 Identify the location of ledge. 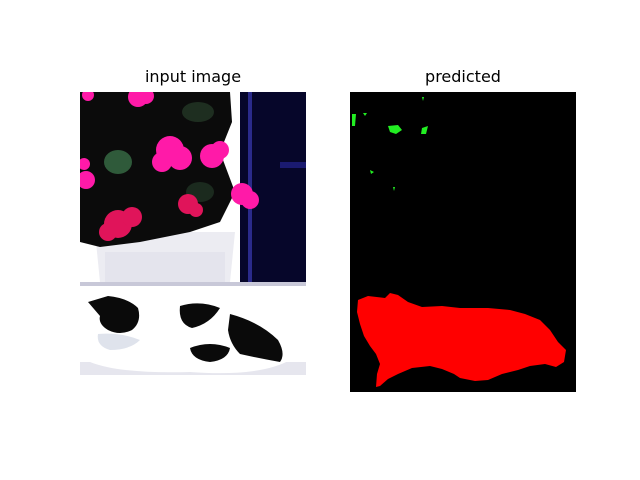
(193, 284).